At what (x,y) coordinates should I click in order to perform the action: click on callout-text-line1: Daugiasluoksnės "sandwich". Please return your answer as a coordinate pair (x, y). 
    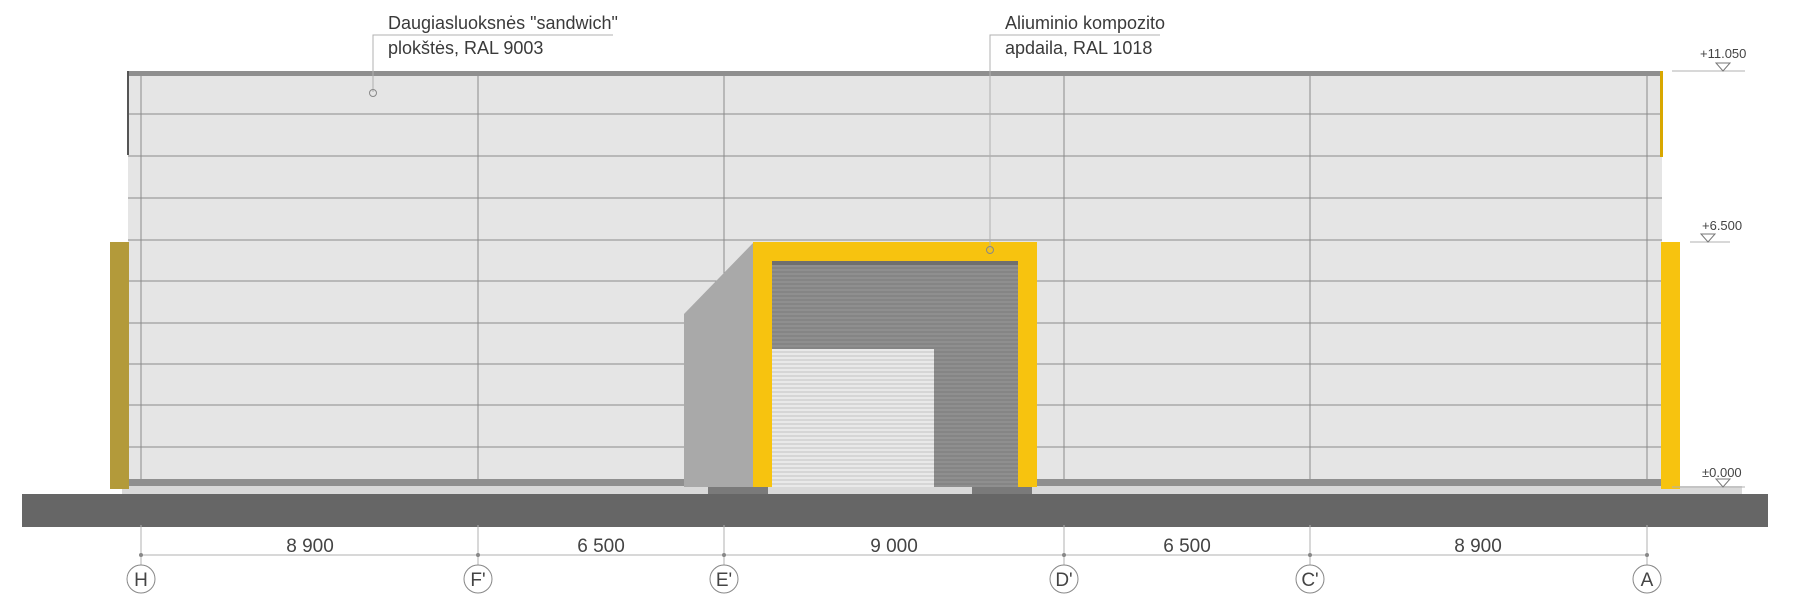
    Looking at the image, I should click on (503, 23).